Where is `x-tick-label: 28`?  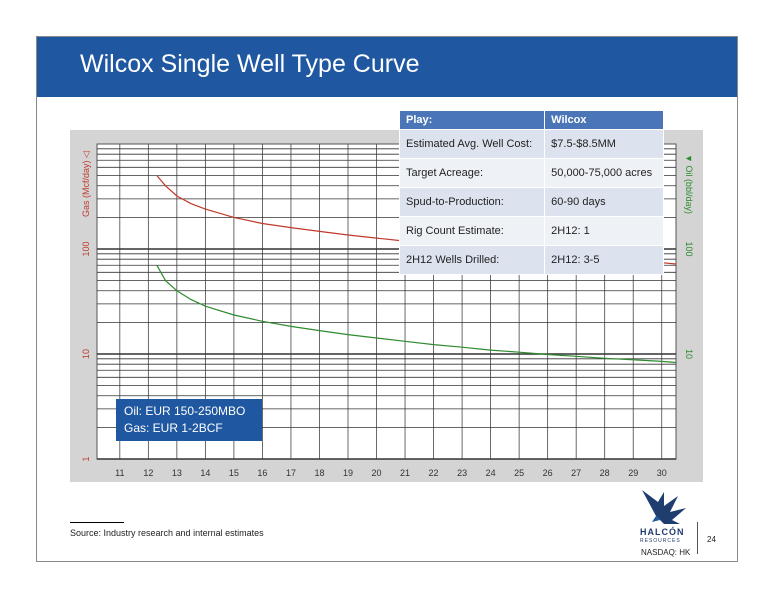 x-tick-label: 28 is located at coordinates (605, 473).